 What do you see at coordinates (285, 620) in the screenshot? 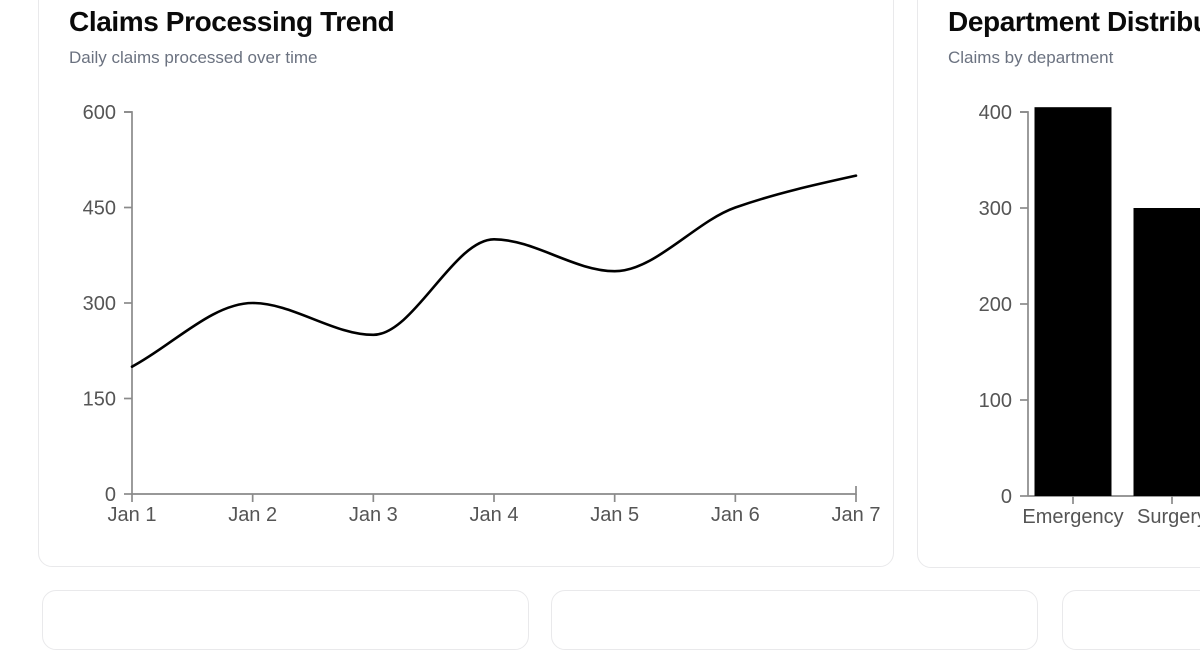
I see `card-partial-bottom-left` at bounding box center [285, 620].